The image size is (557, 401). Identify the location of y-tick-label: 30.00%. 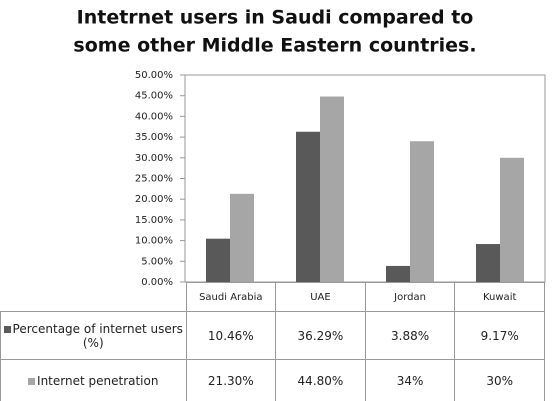
(154, 158).